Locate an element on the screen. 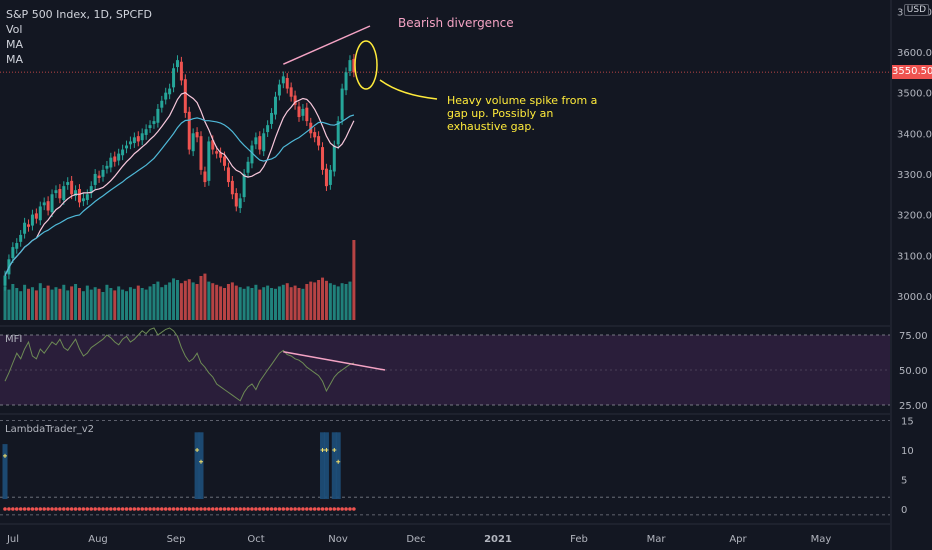  price-tick-label: 3200.00 is located at coordinates (914, 216).